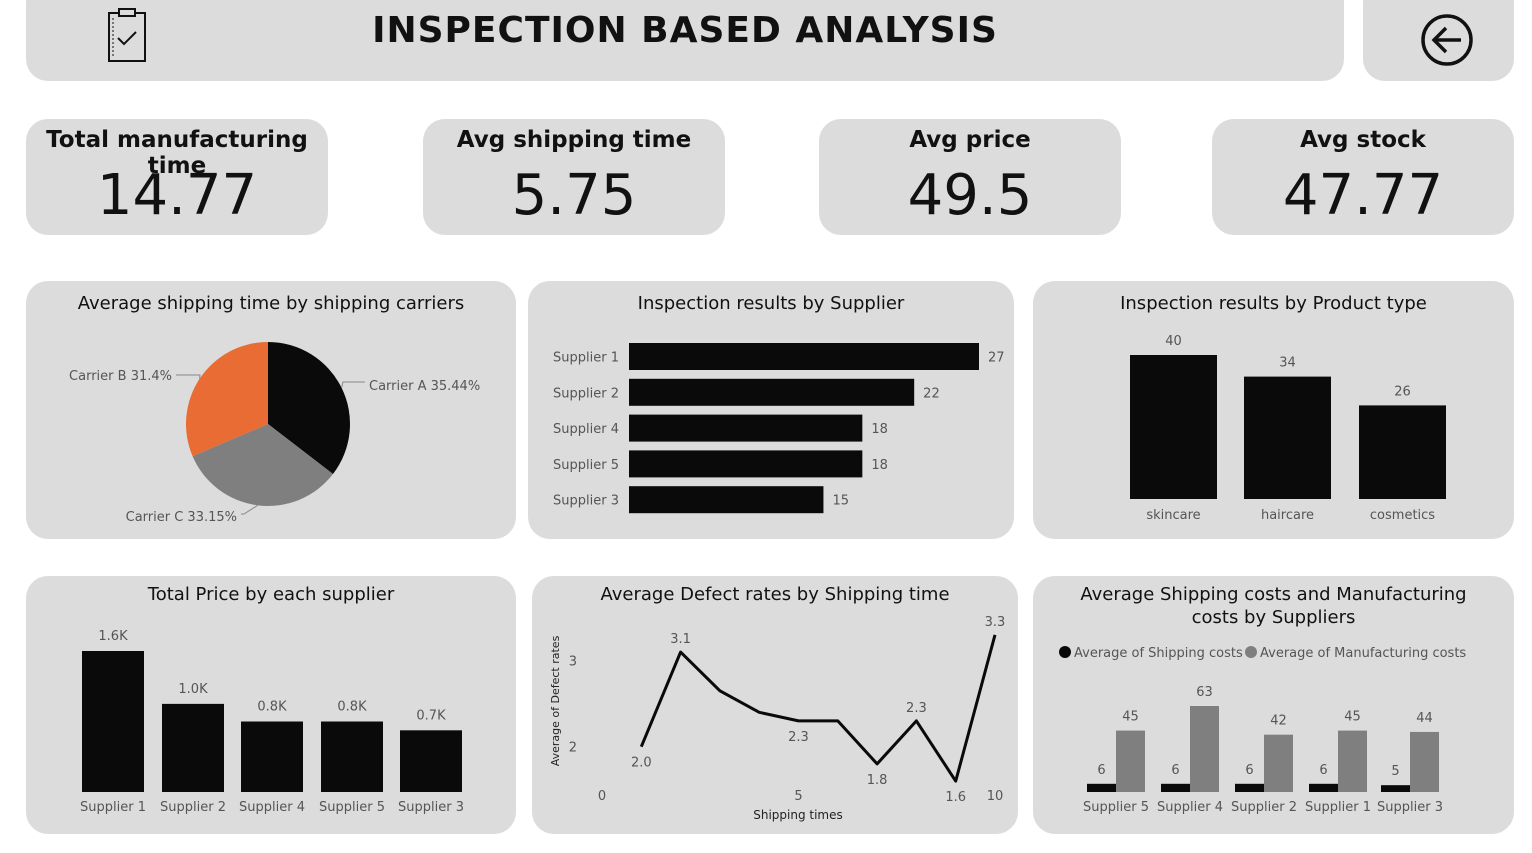  What do you see at coordinates (1173, 515) in the screenshot?
I see `category-label: skincare` at bounding box center [1173, 515].